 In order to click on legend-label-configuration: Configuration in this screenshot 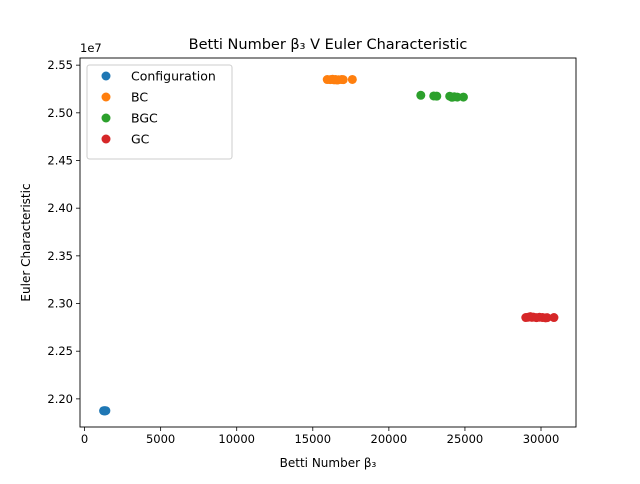, I will do `click(173, 76)`.